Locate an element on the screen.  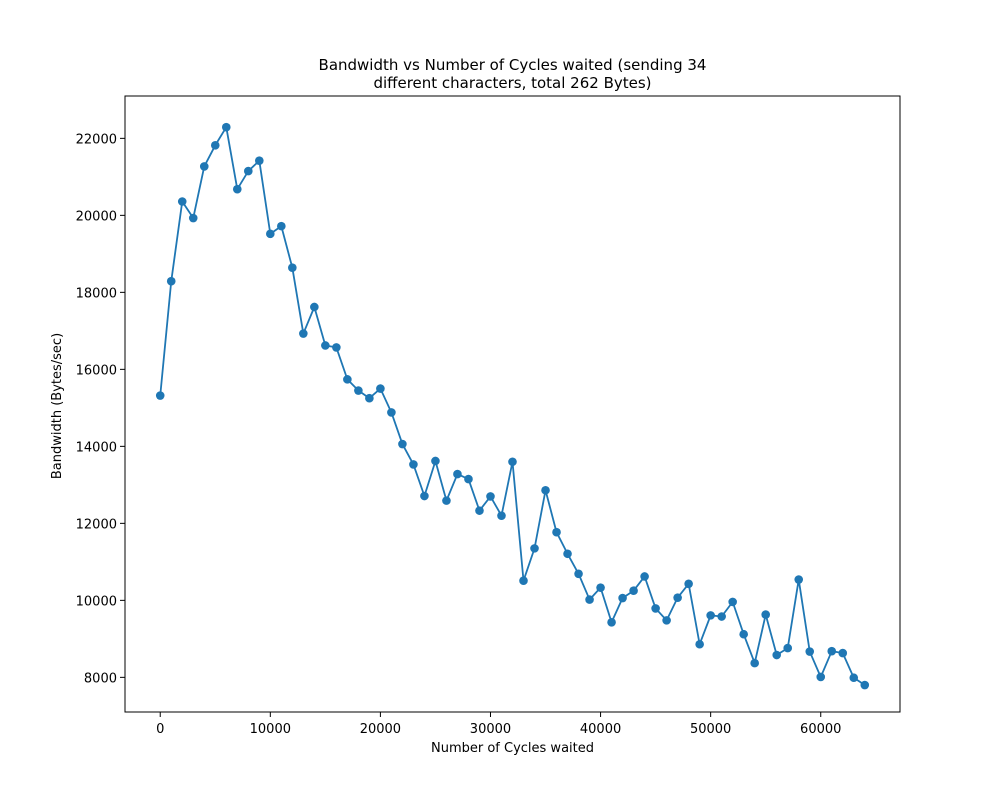
x-tick-label: 0 is located at coordinates (160, 729).